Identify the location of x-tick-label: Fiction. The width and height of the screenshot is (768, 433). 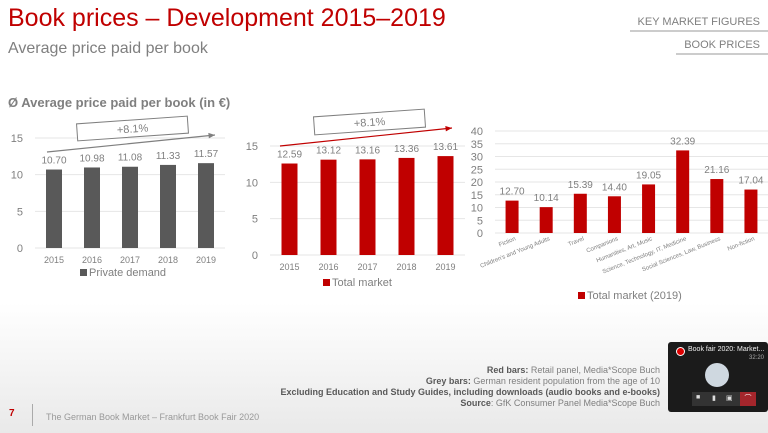
(507, 242).